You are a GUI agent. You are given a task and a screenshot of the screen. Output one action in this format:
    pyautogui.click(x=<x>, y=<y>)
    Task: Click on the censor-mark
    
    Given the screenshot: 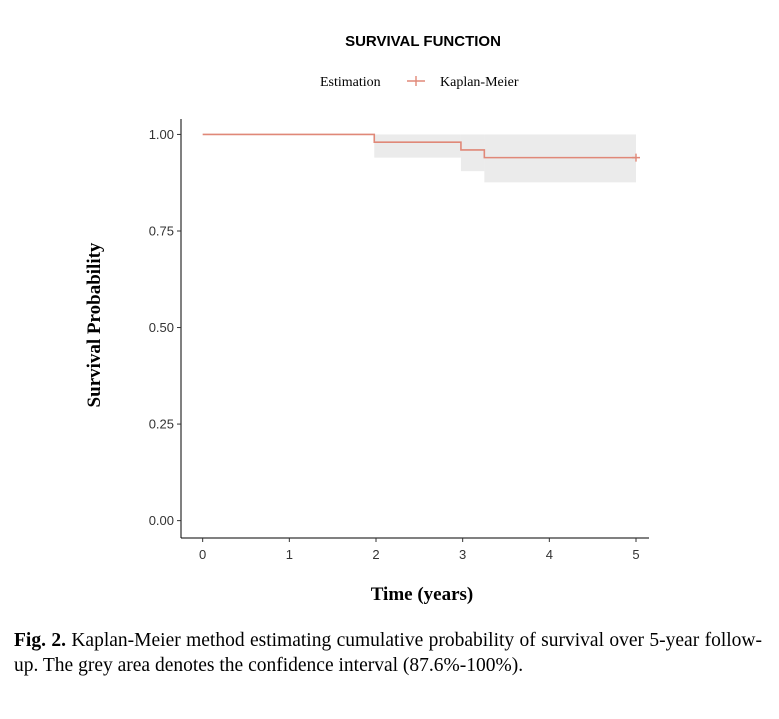 What is the action you would take?
    pyautogui.click(x=636, y=157)
    